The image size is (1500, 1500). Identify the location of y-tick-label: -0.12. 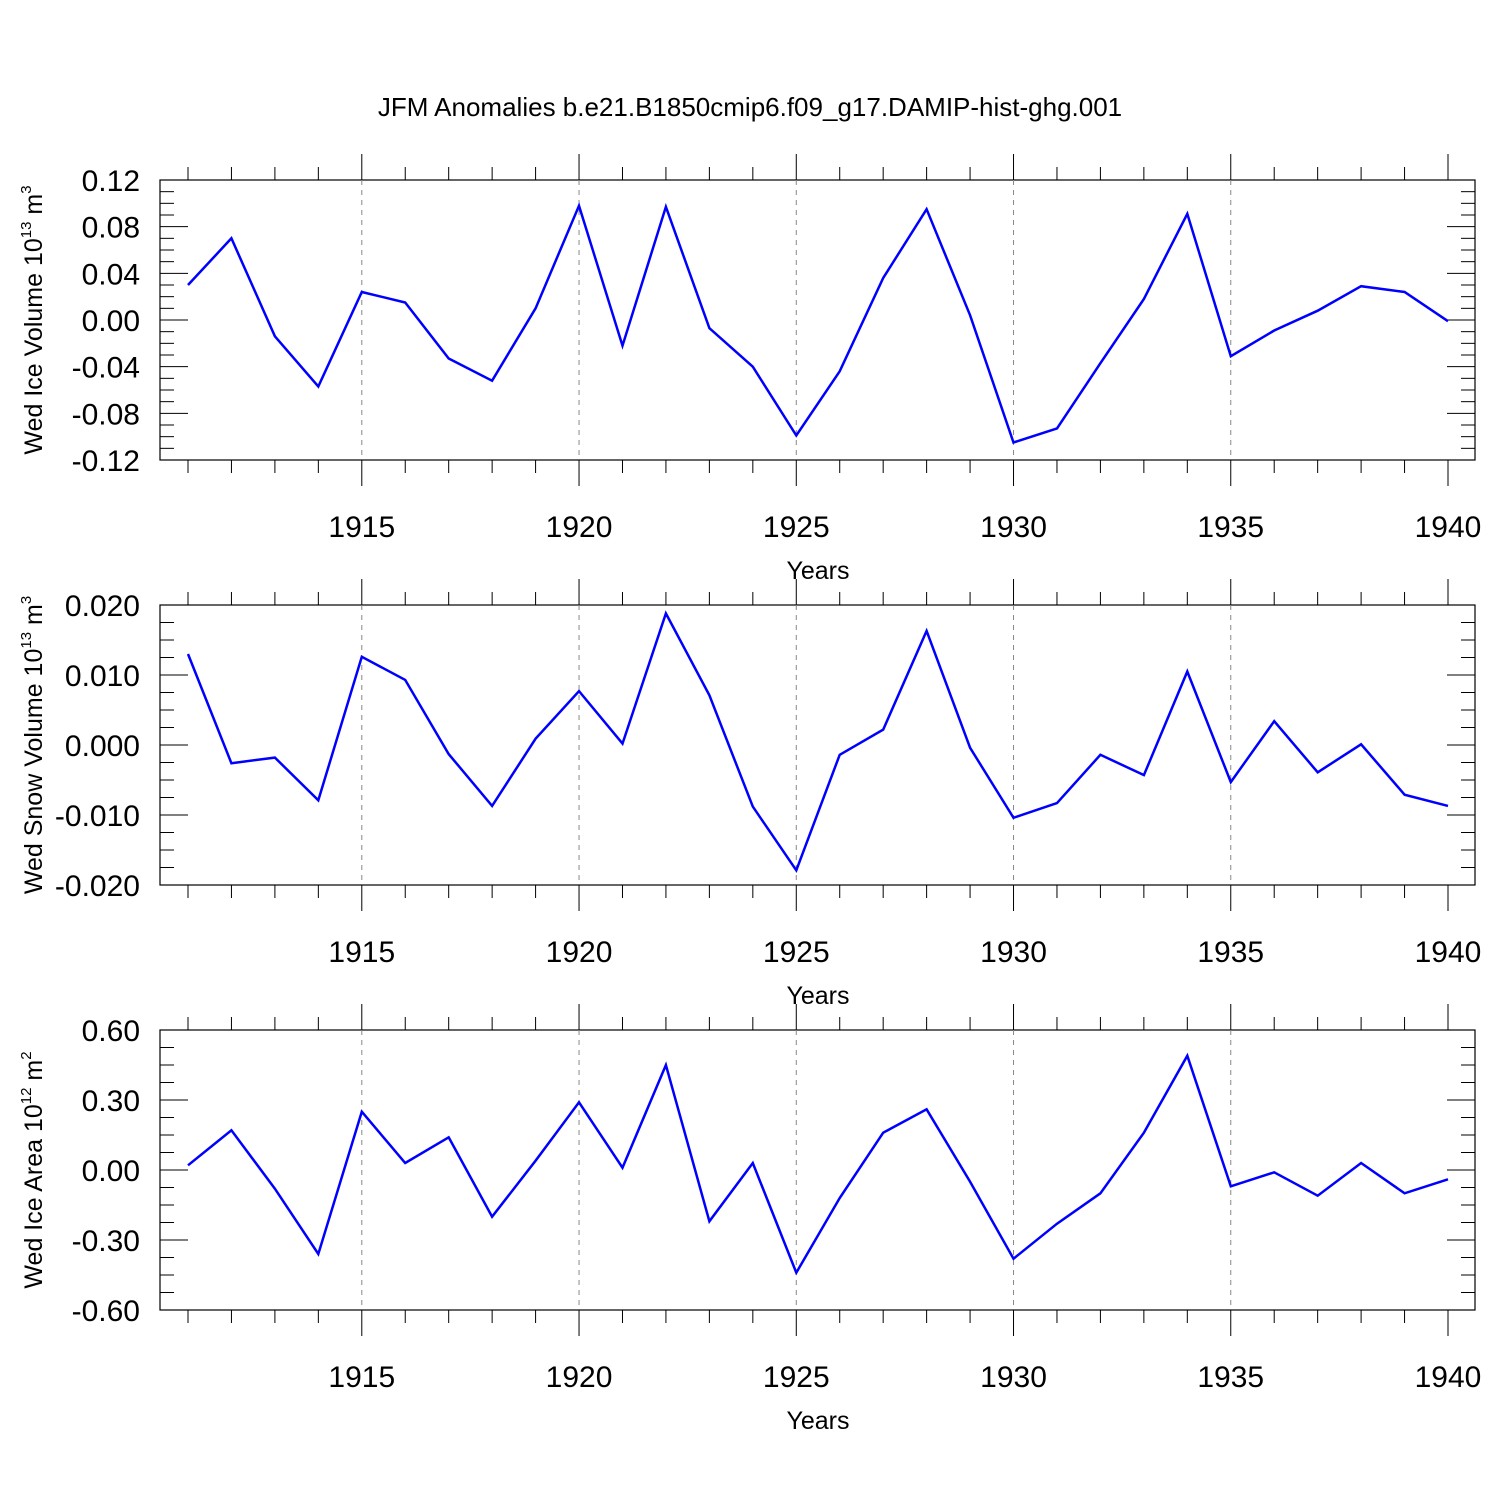
(106, 461).